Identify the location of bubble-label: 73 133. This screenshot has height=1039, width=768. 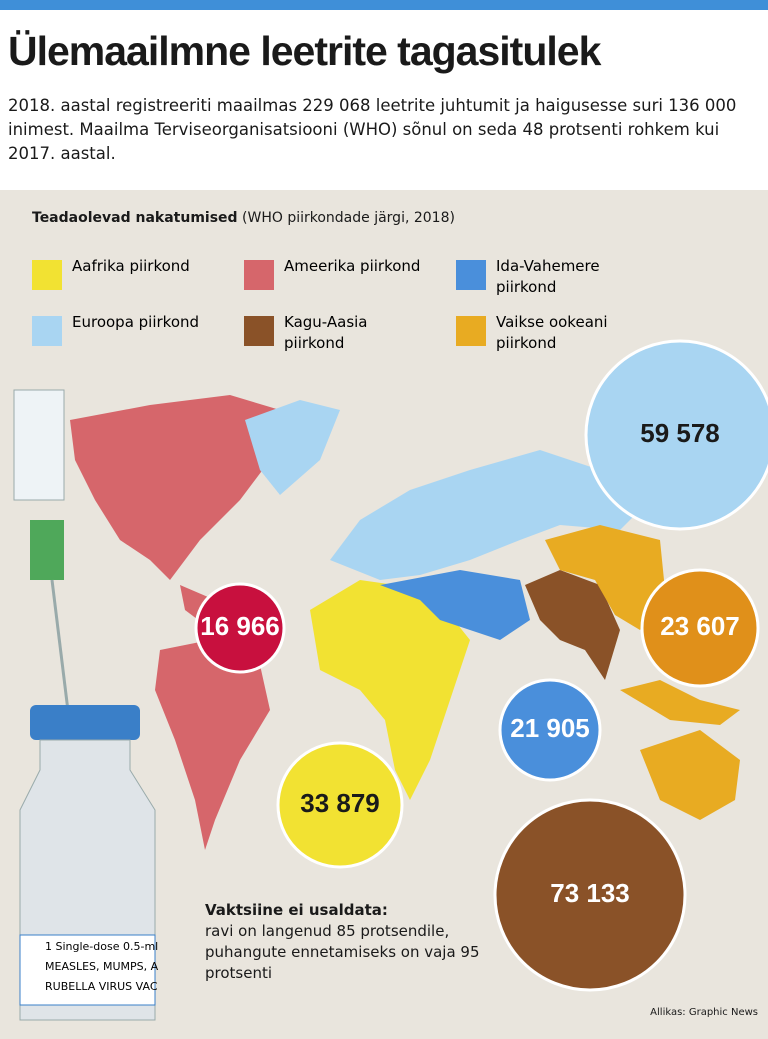
(590, 893).